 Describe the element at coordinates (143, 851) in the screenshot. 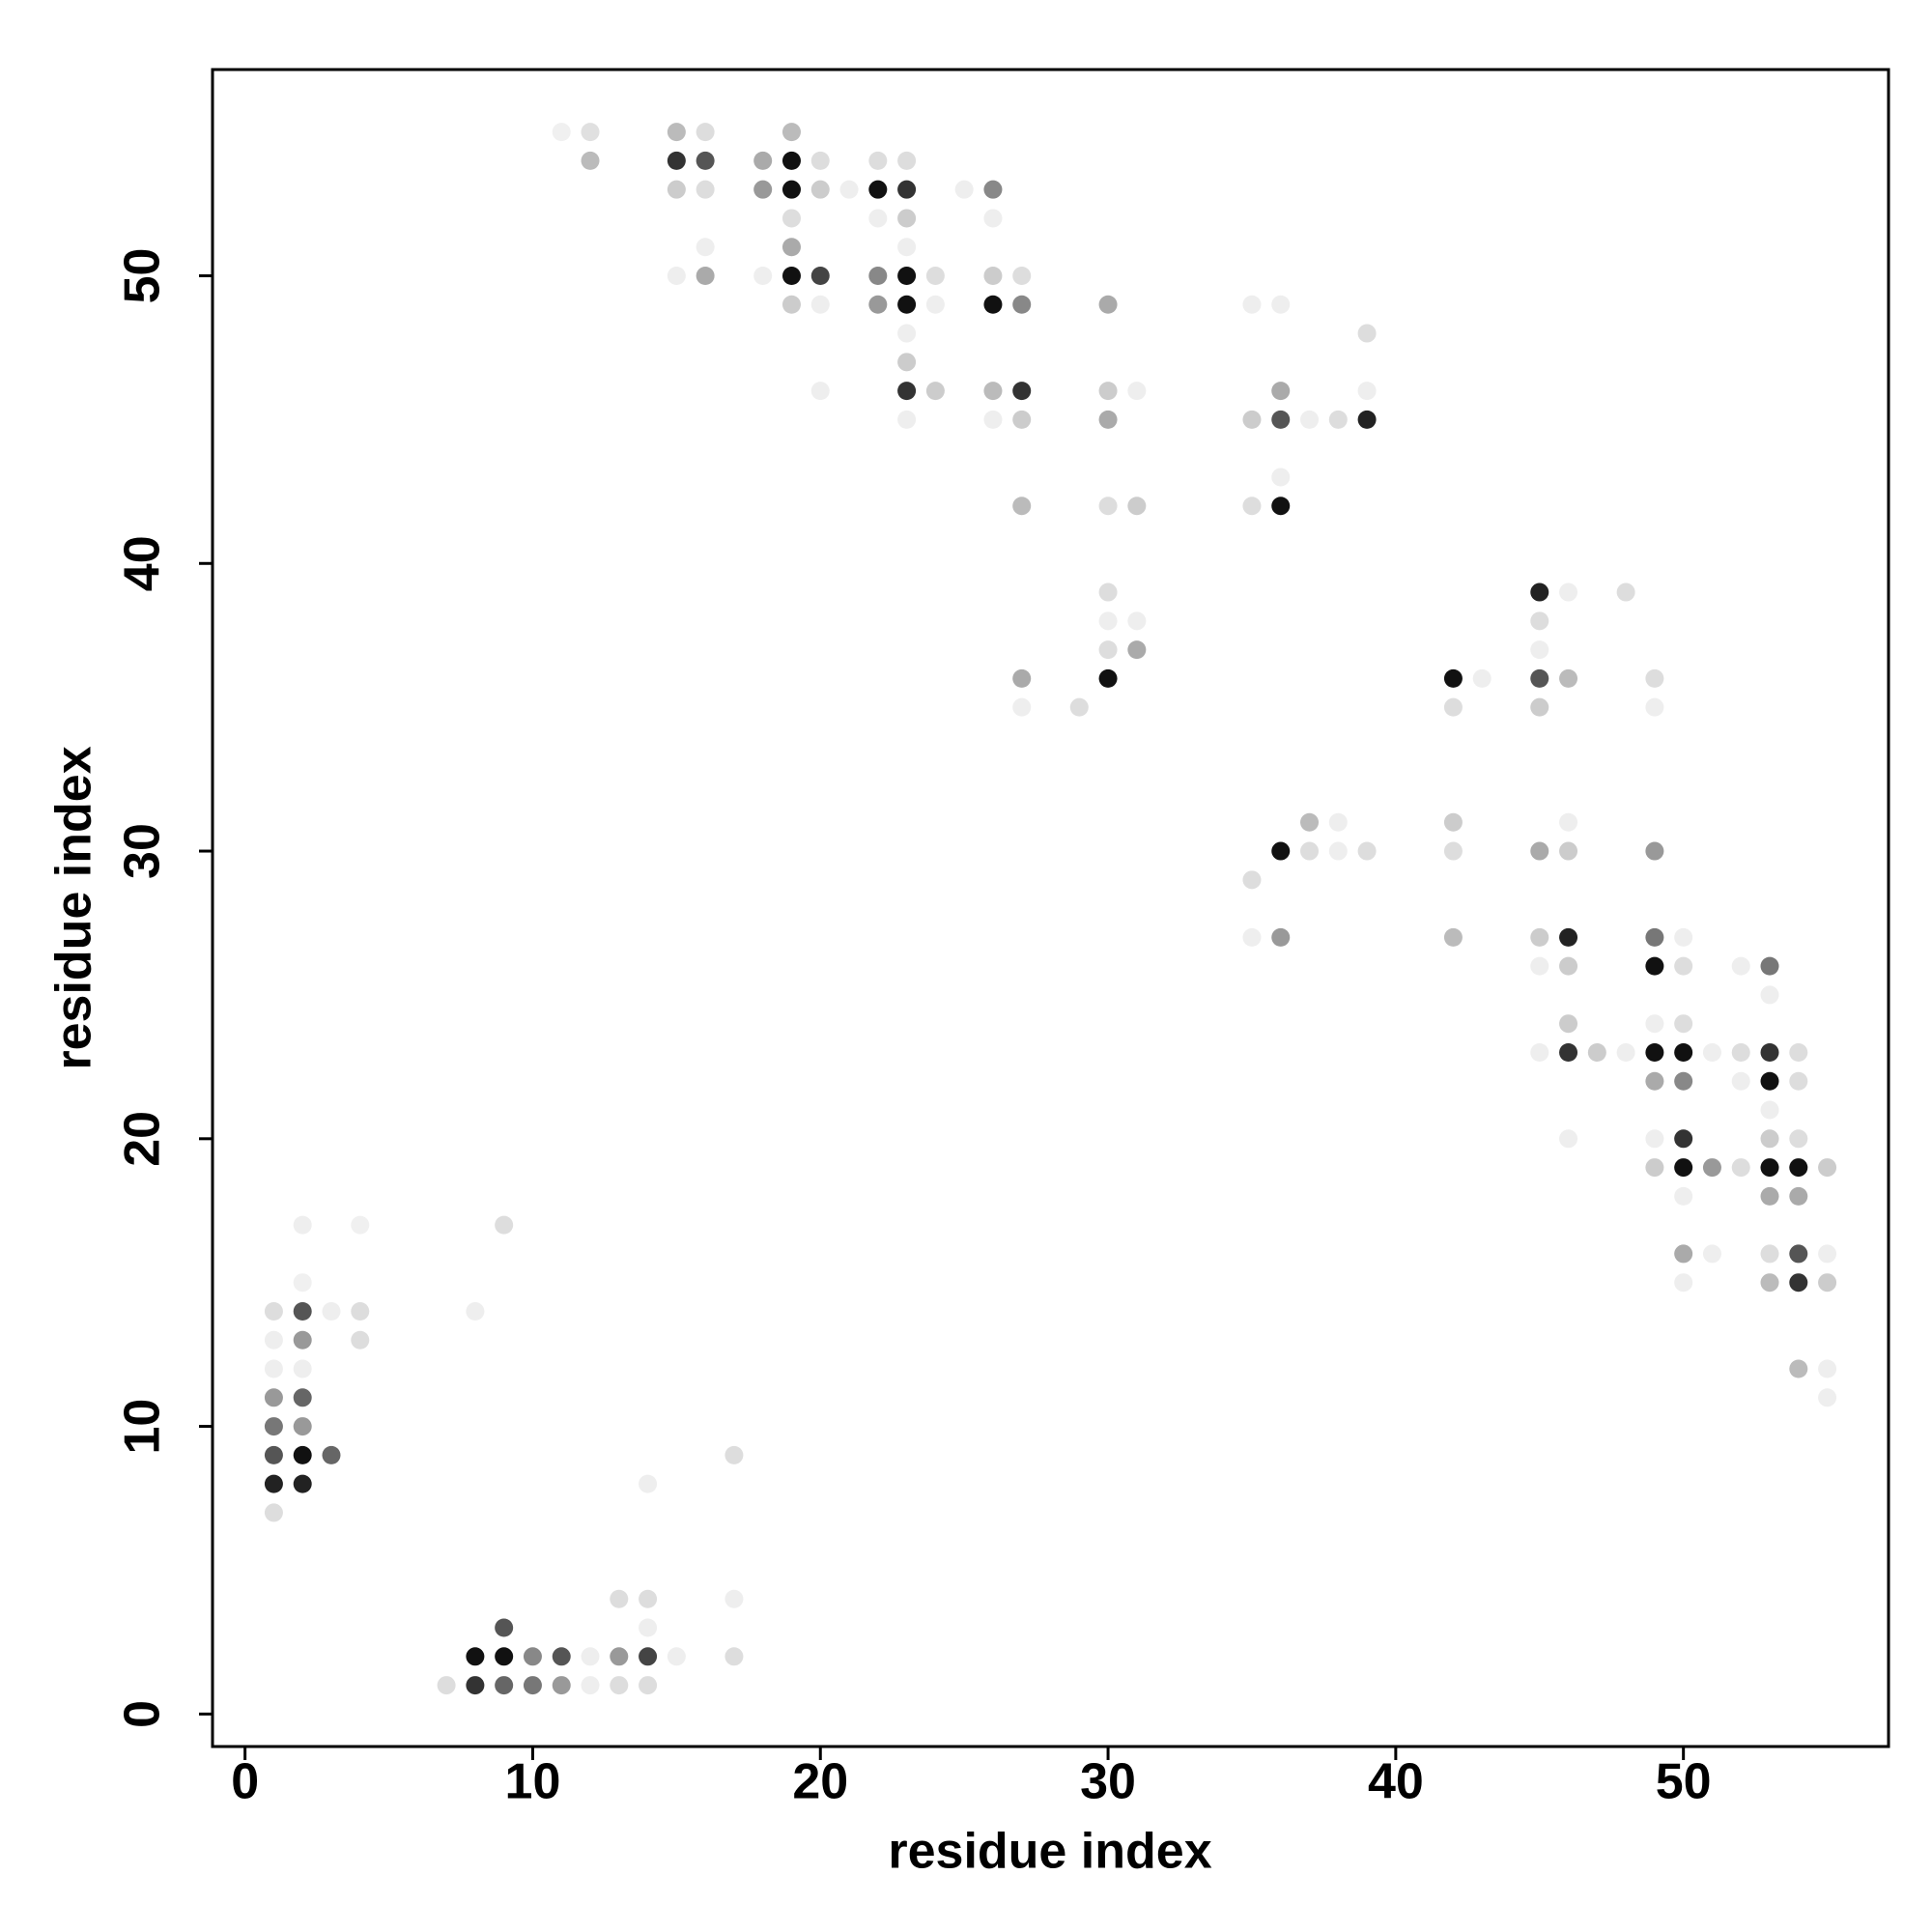

I see `y-tick-label: 30` at that location.